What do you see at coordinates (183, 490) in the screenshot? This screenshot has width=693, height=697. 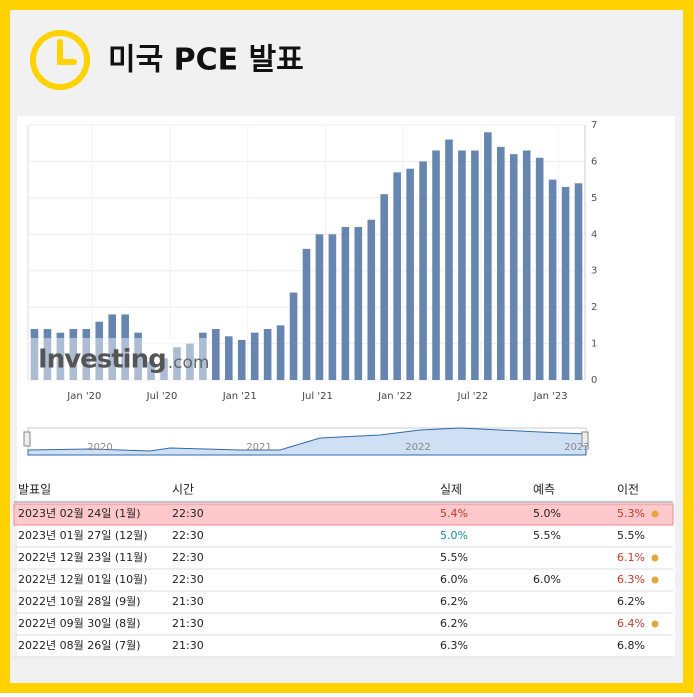 I see `table-header: 시간` at bounding box center [183, 490].